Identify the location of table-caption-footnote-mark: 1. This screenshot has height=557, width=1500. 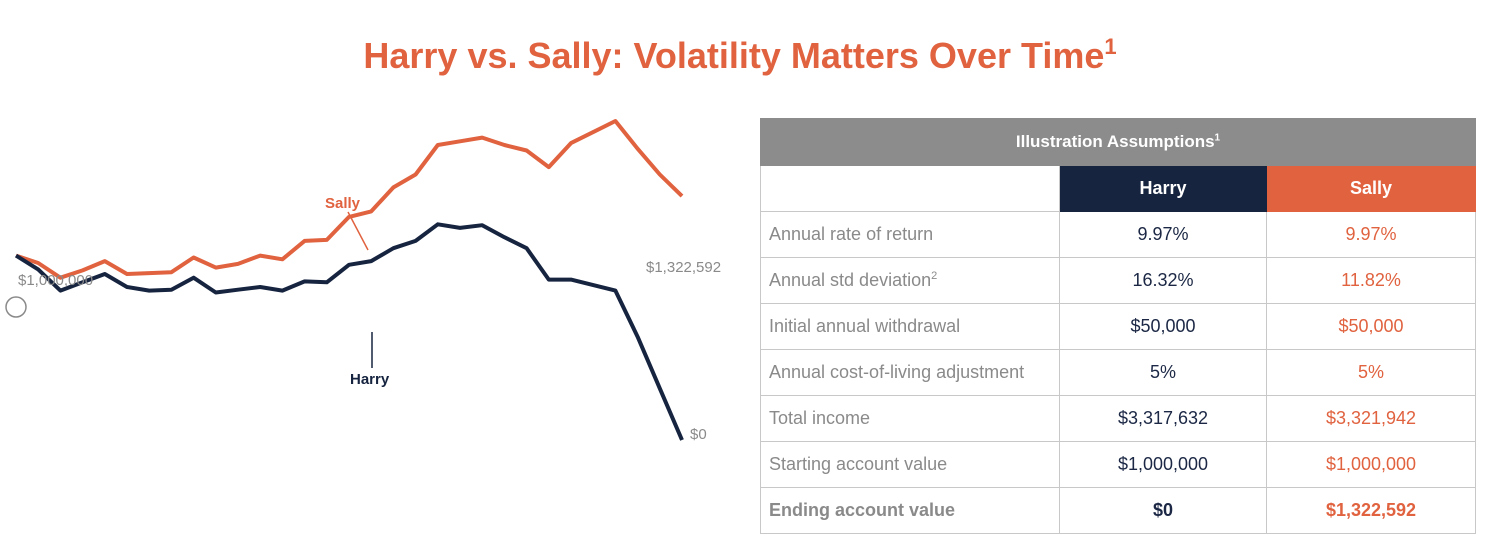
(1217, 138).